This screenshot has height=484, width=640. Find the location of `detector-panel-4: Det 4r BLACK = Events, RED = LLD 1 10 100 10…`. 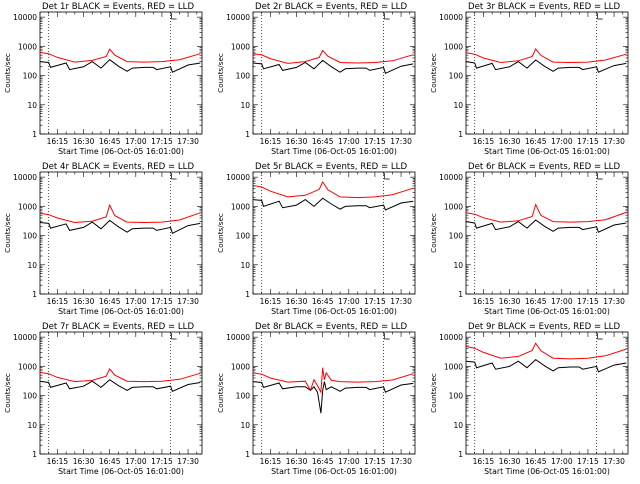

detector-panel-4: Det 4r BLACK = Events, RED = LLD 1 10 100 10… is located at coordinates (106, 240).